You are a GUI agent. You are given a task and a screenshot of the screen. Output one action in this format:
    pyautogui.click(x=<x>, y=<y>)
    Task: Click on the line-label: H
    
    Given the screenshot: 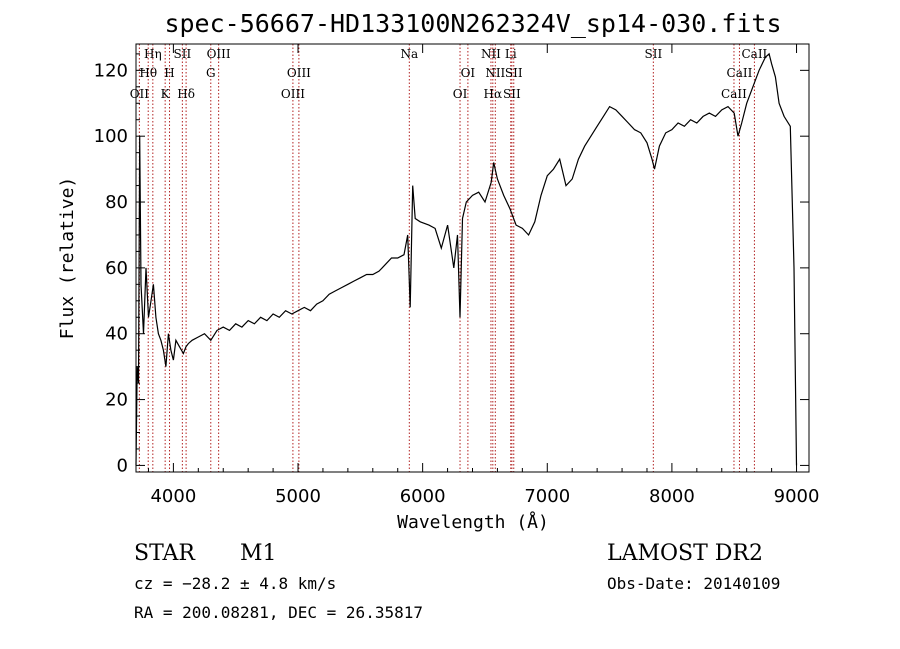 What is the action you would take?
    pyautogui.click(x=169, y=73)
    